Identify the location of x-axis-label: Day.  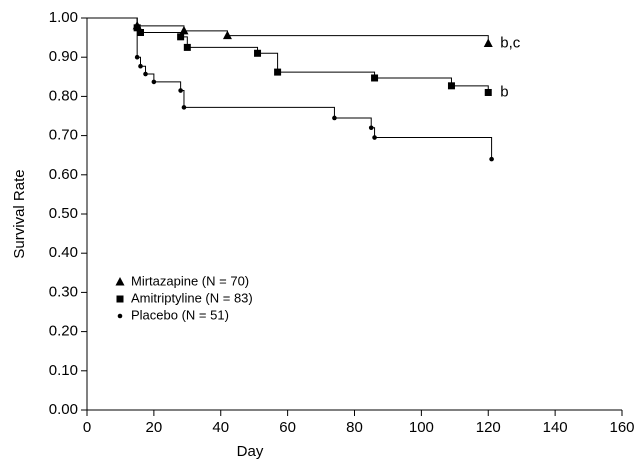
(250, 451).